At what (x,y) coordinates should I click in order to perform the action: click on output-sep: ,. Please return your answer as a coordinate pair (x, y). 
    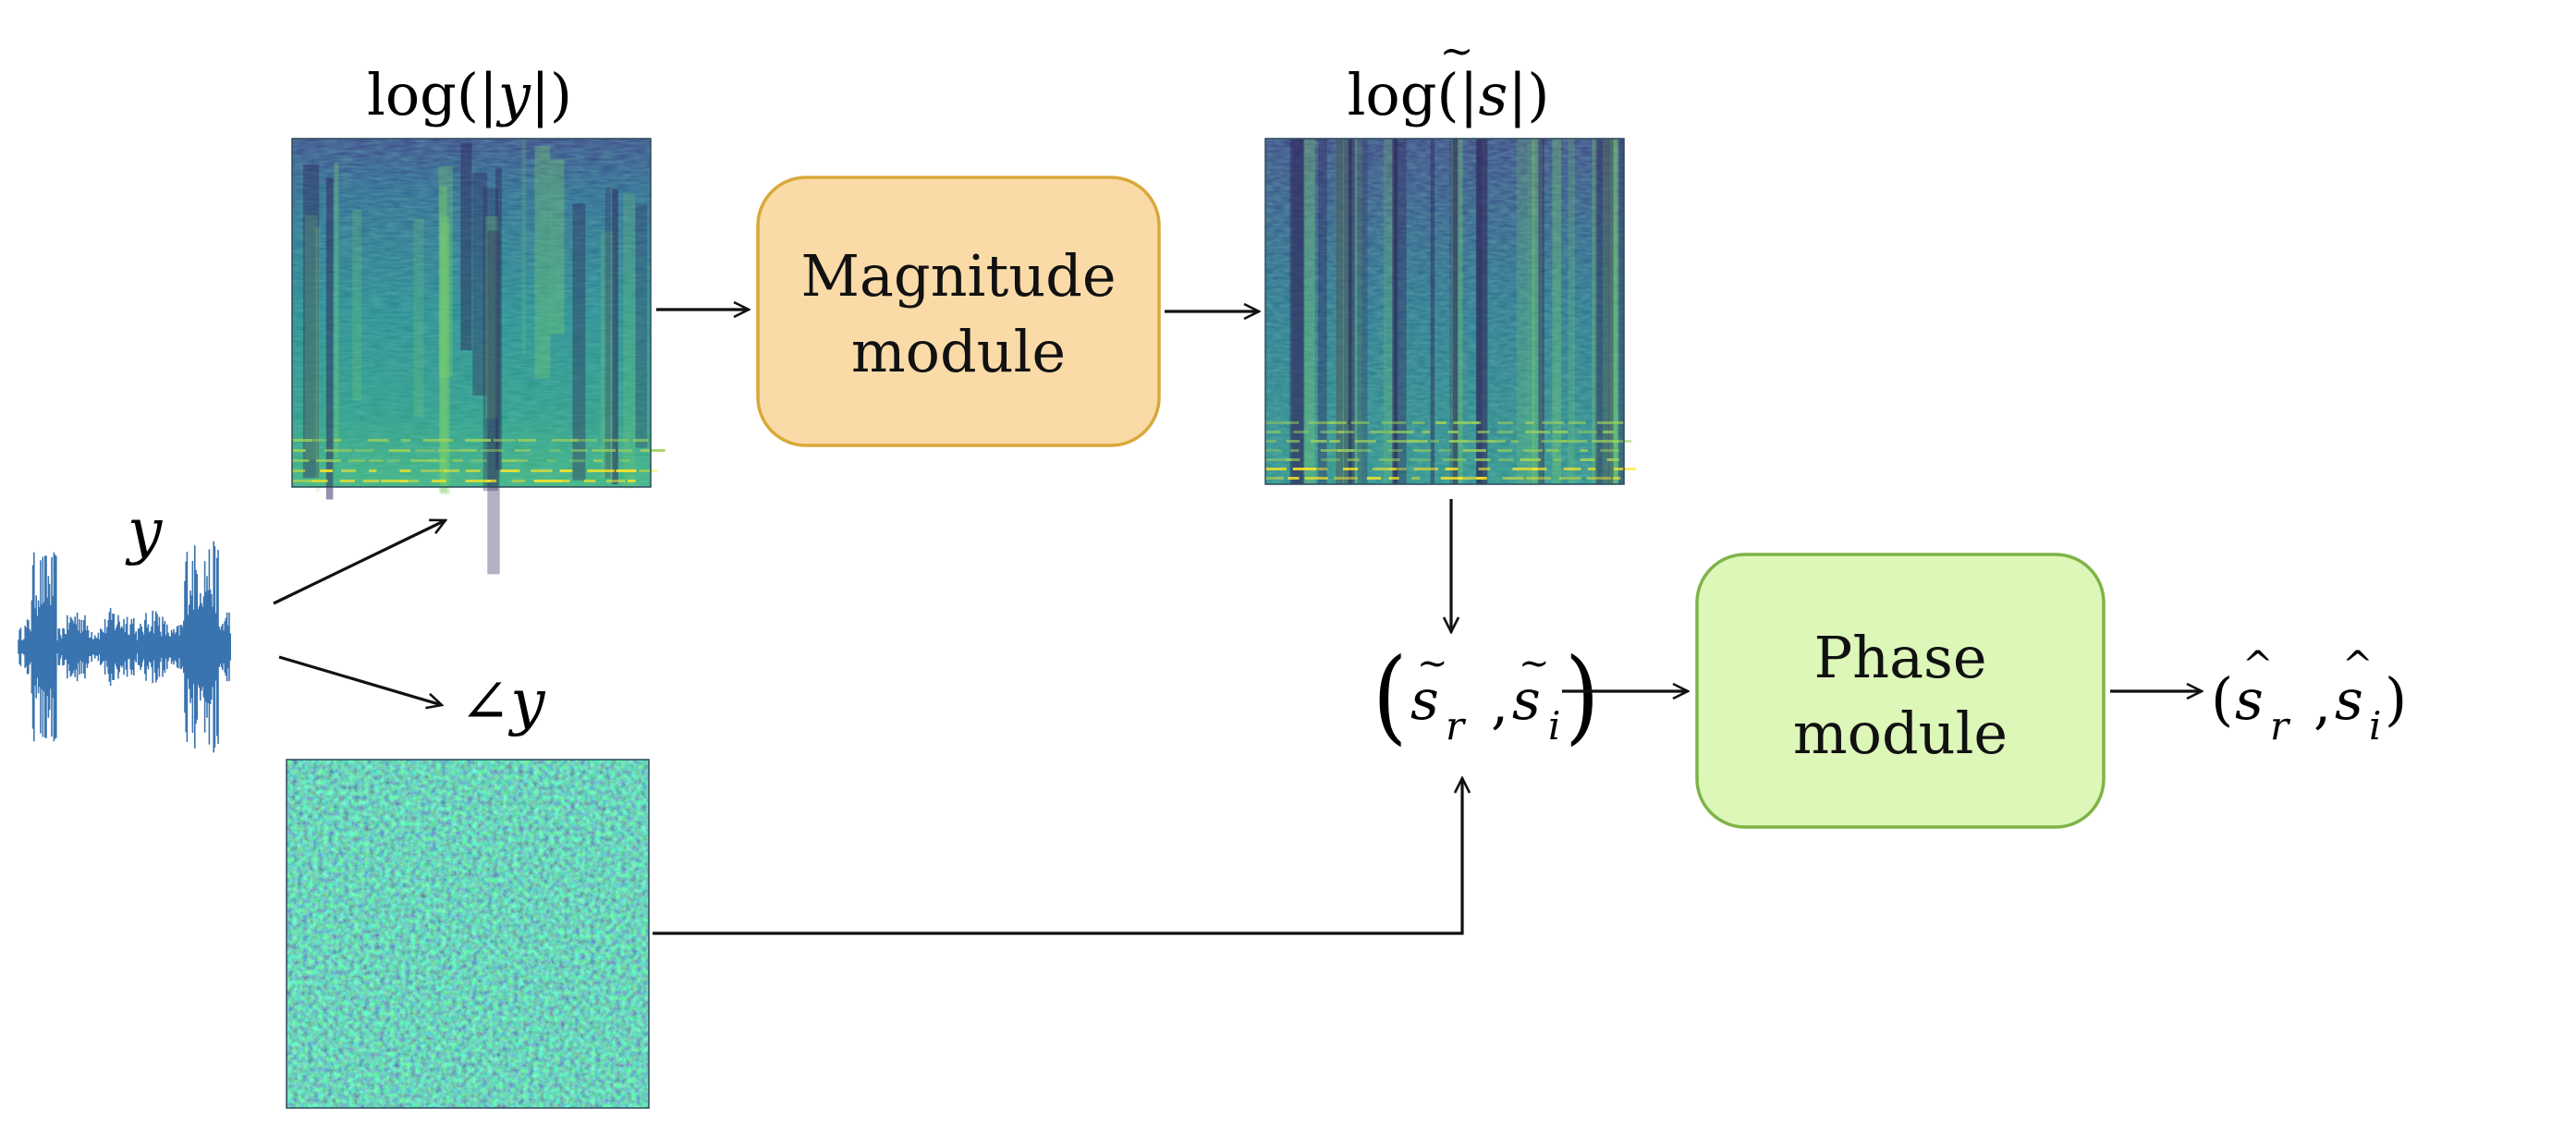
    Looking at the image, I should click on (2322, 704).